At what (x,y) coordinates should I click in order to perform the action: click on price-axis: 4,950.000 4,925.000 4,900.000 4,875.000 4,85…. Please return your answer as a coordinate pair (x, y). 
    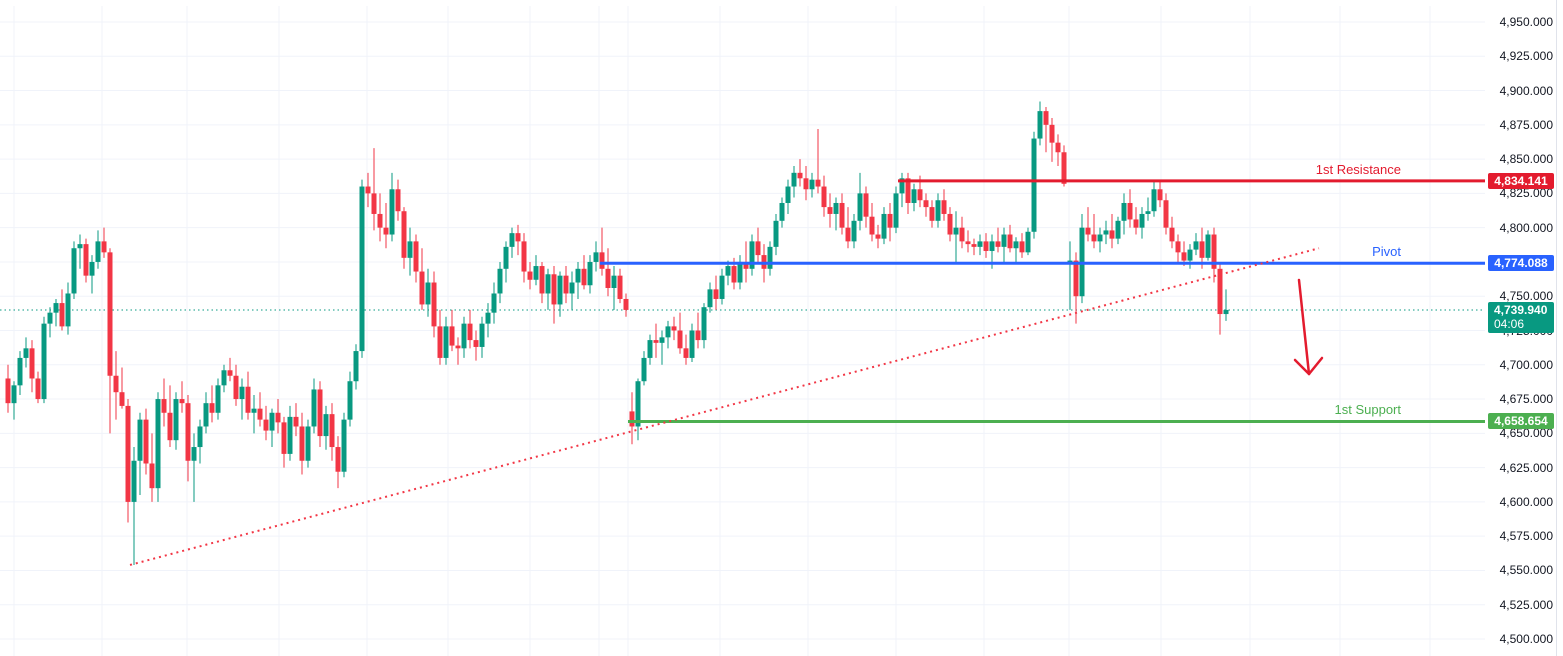
    Looking at the image, I should click on (1524, 328).